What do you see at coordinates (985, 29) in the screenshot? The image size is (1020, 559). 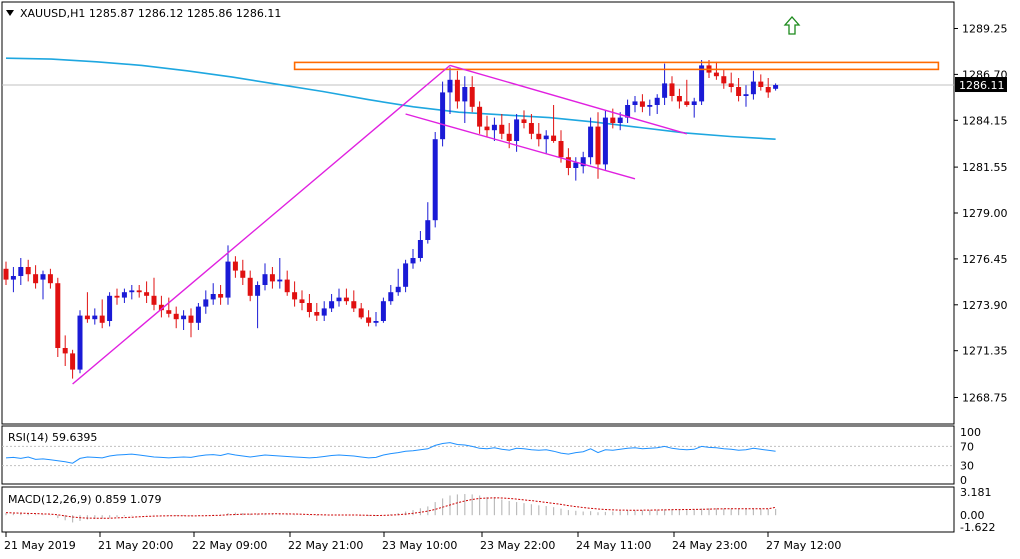 I see `price-tick-label: 1289.25` at bounding box center [985, 29].